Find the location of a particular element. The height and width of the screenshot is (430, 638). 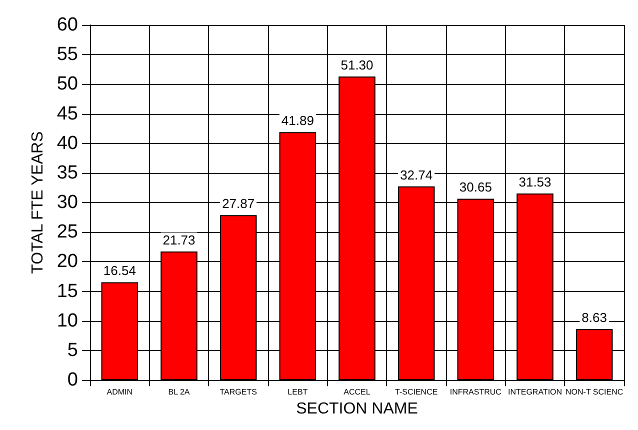

x-tick-label: ADMIN is located at coordinates (119, 392).